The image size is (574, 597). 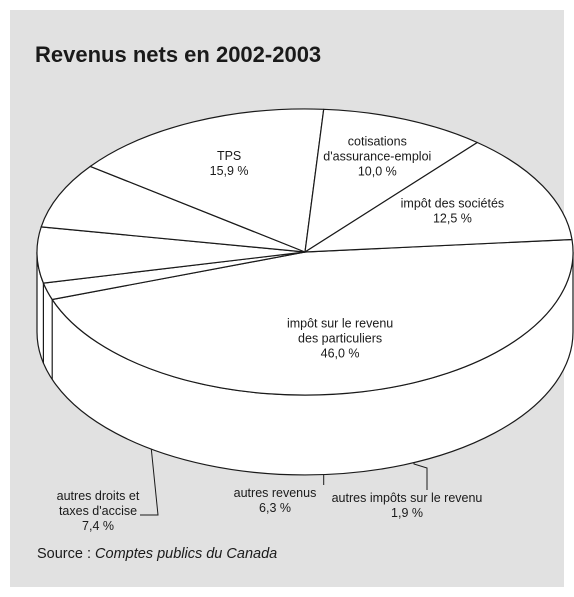 What do you see at coordinates (275, 508) in the screenshot?
I see `slice-label-3: 6,3 %` at bounding box center [275, 508].